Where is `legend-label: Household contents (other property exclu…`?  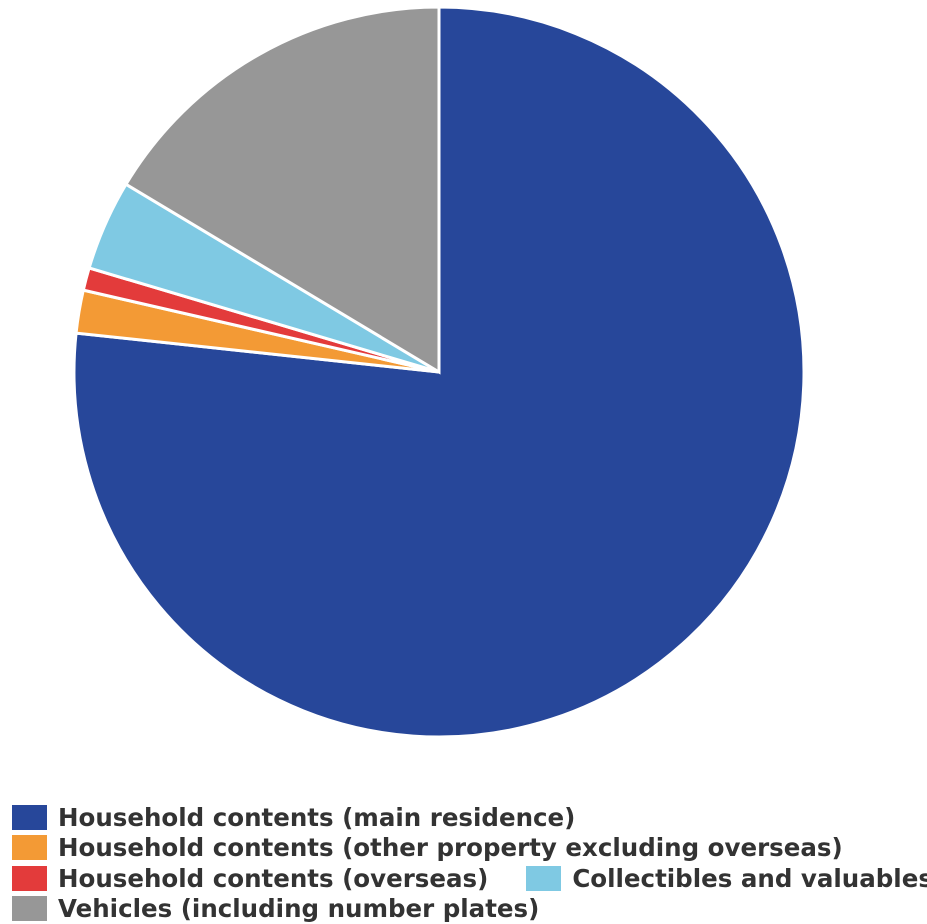 legend-label: Household contents (other property exclu… is located at coordinates (450, 848).